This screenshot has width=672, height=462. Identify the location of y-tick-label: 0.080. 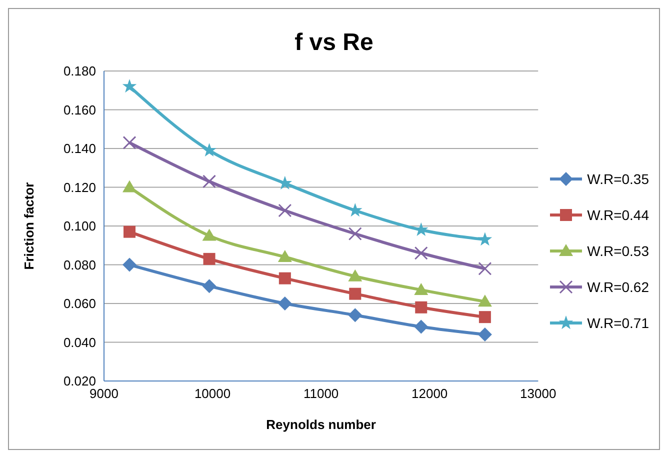
(79, 264).